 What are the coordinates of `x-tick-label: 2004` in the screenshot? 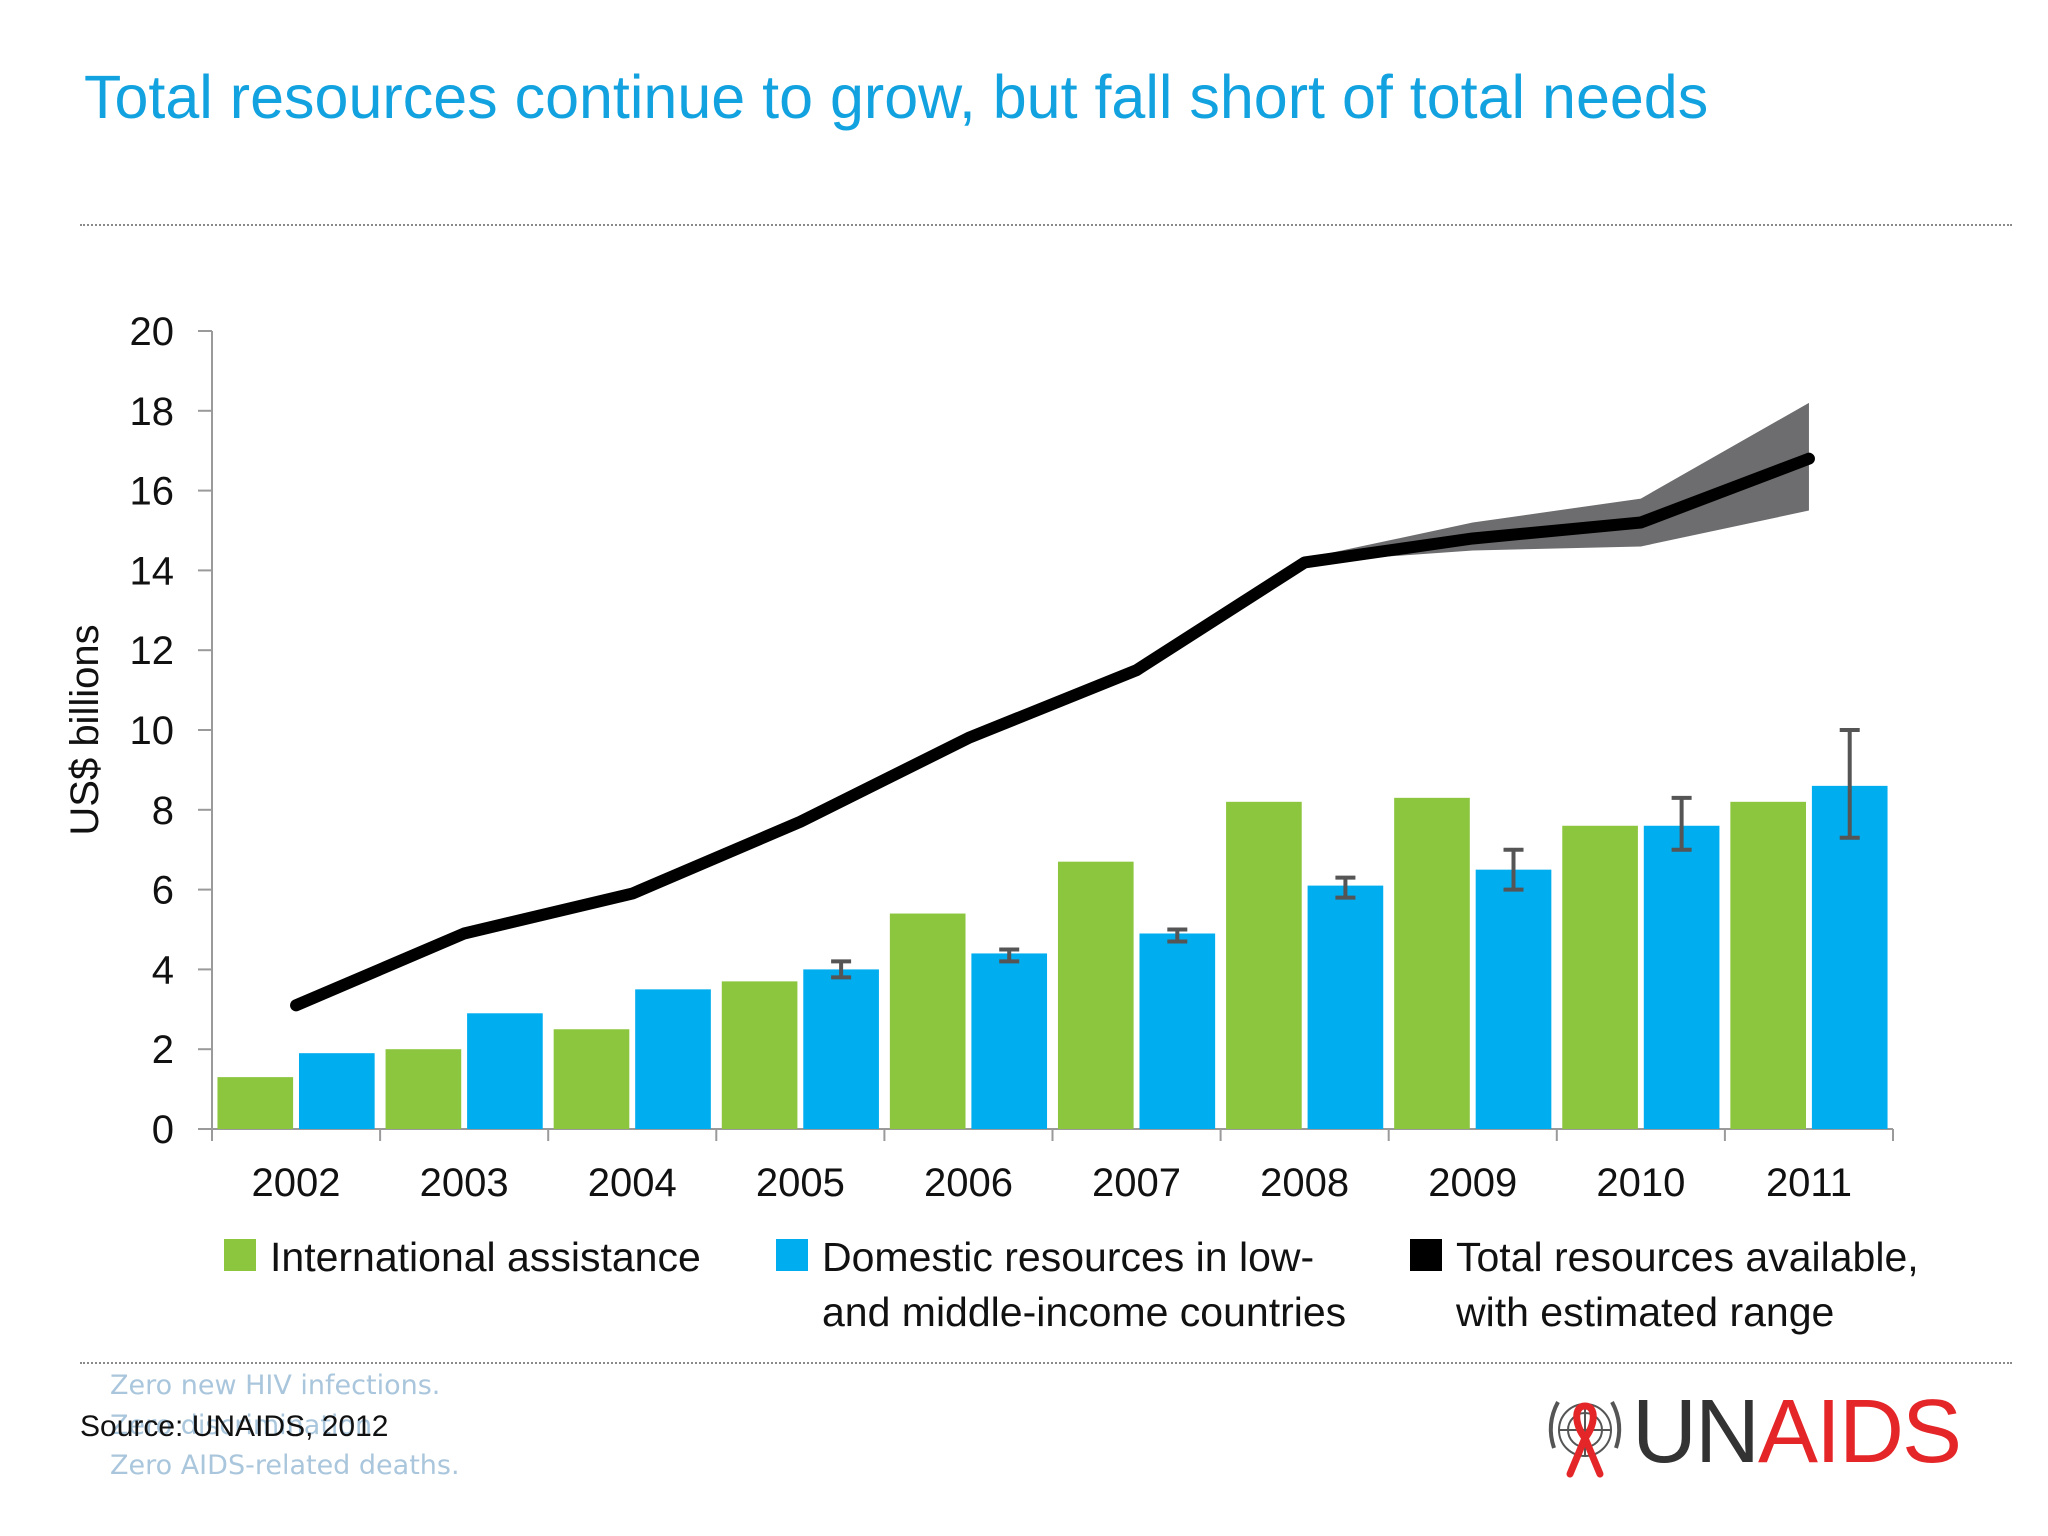 It's located at (632, 1183).